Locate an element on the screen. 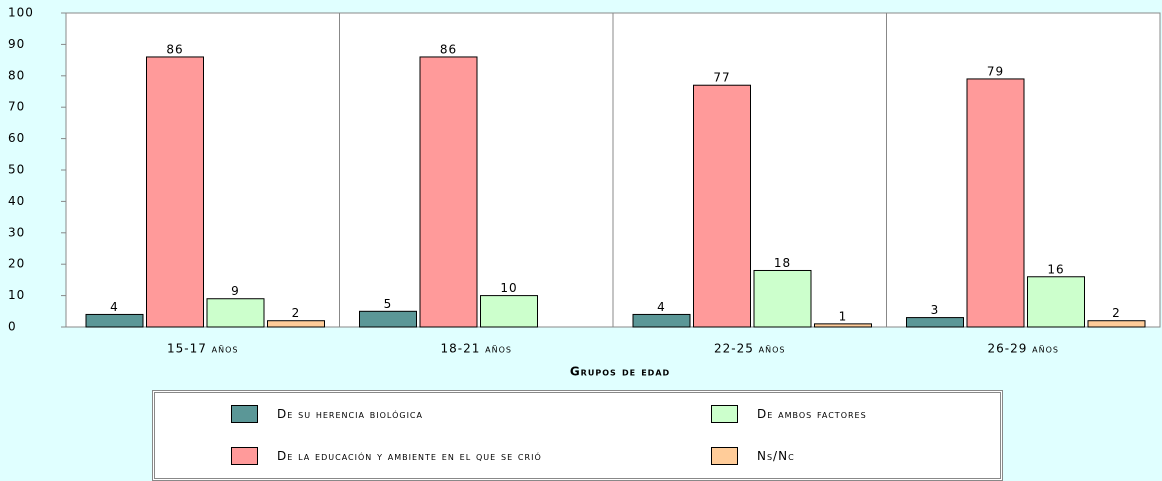 This screenshot has width=1162, height=481. y-tick-label: 10 is located at coordinates (16, 295).